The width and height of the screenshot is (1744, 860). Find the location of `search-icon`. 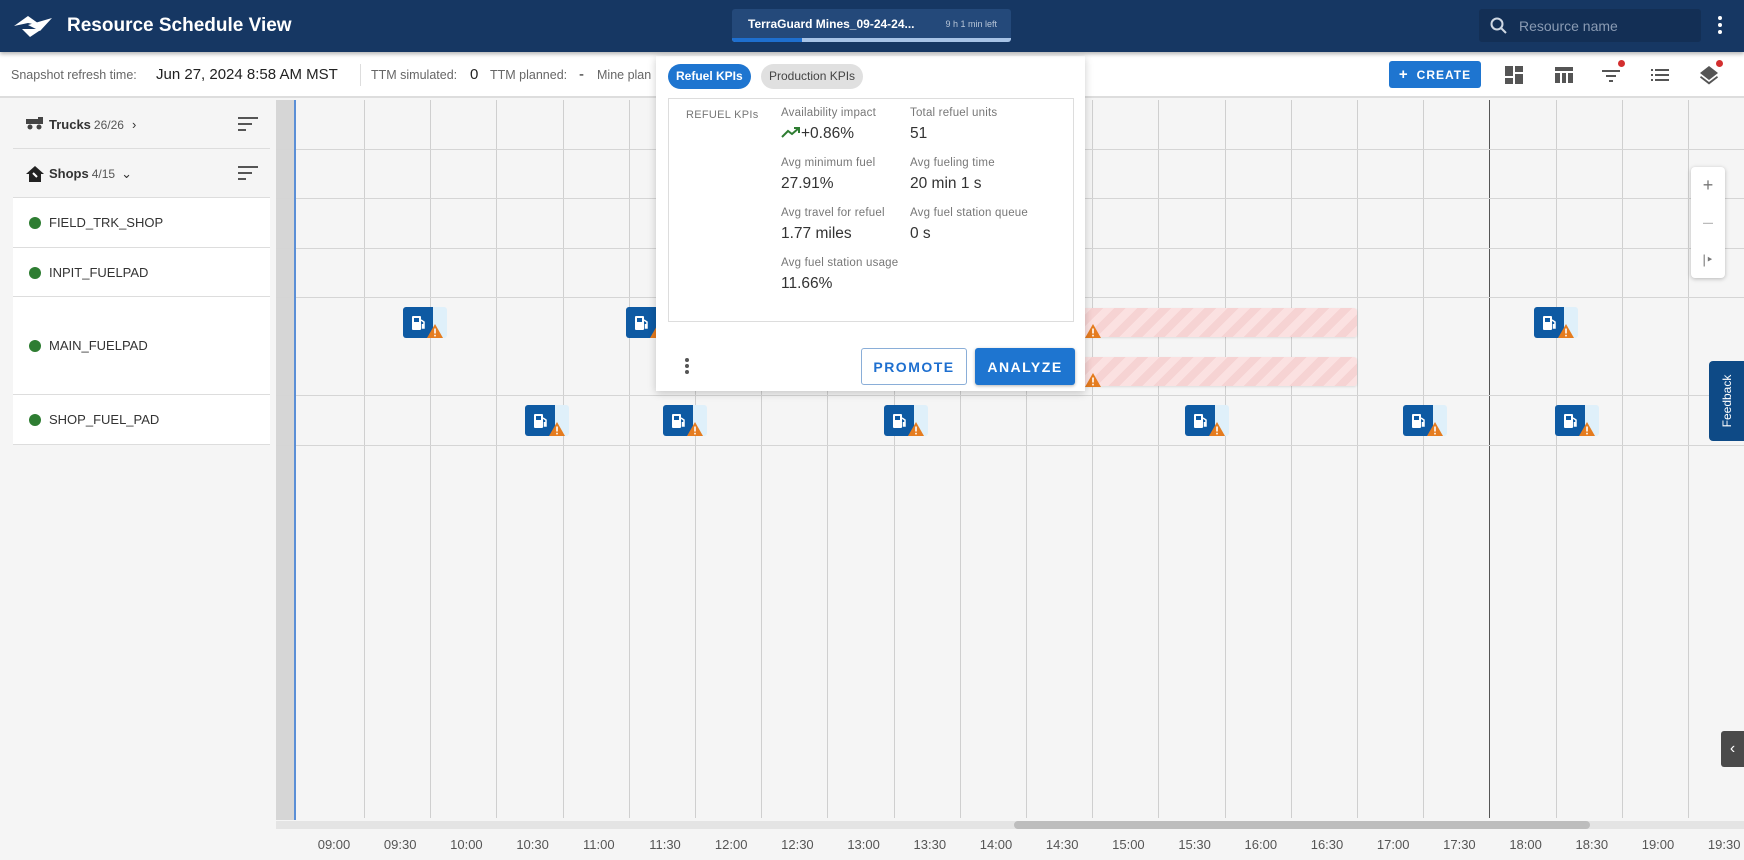

search-icon is located at coordinates (1498, 25).